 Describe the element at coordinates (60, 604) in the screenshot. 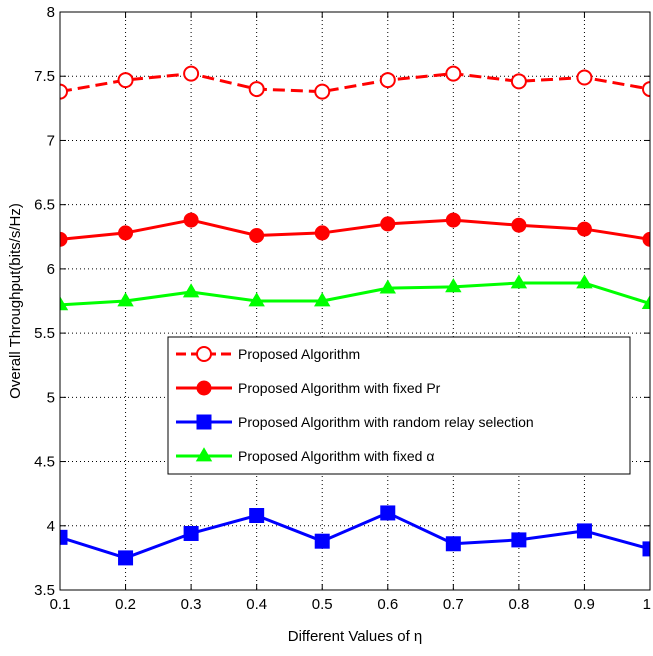

I see `x-tick-label: 0.1` at that location.